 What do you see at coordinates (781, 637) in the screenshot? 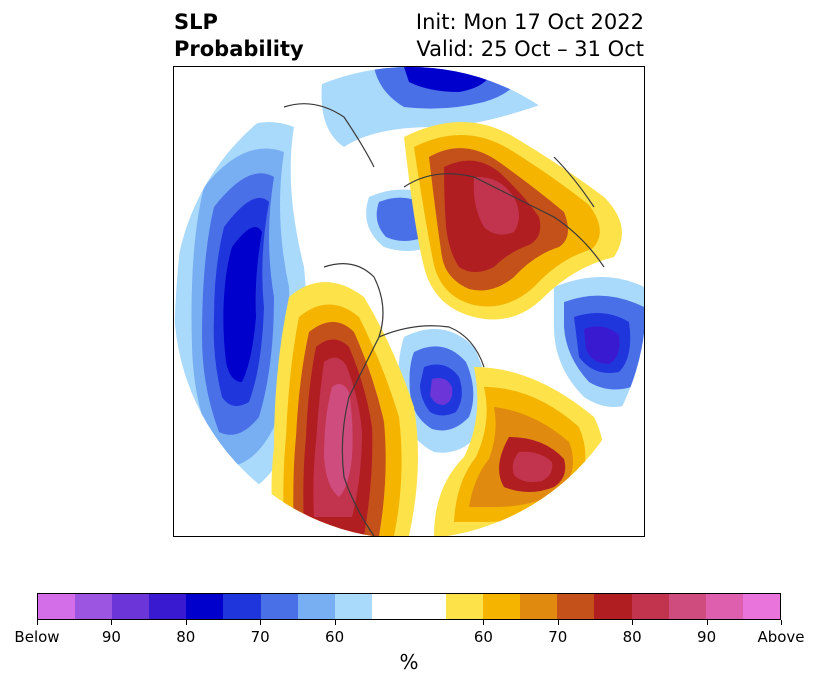
I see `colorbar-tick-label: Above` at bounding box center [781, 637].